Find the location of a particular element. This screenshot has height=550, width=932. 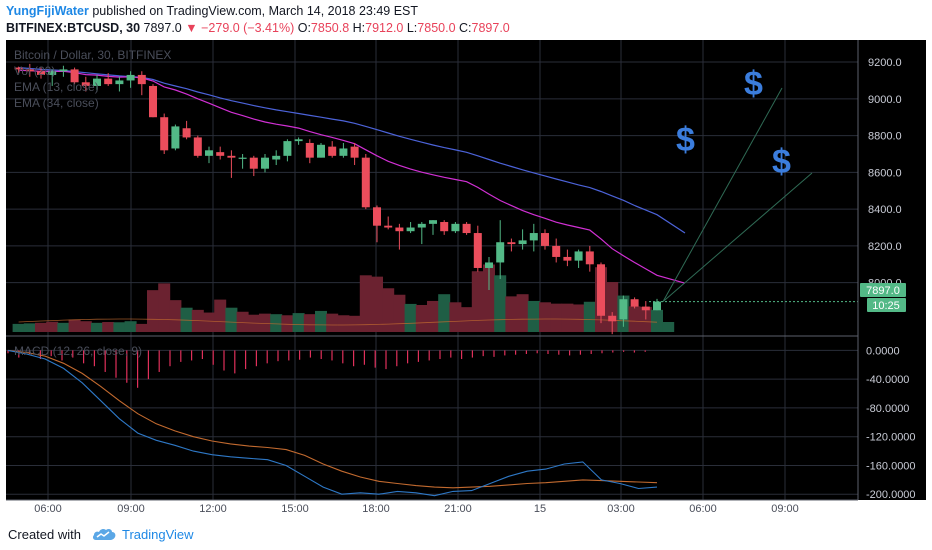

macd-tick-label: -160.0000 is located at coordinates (891, 466).